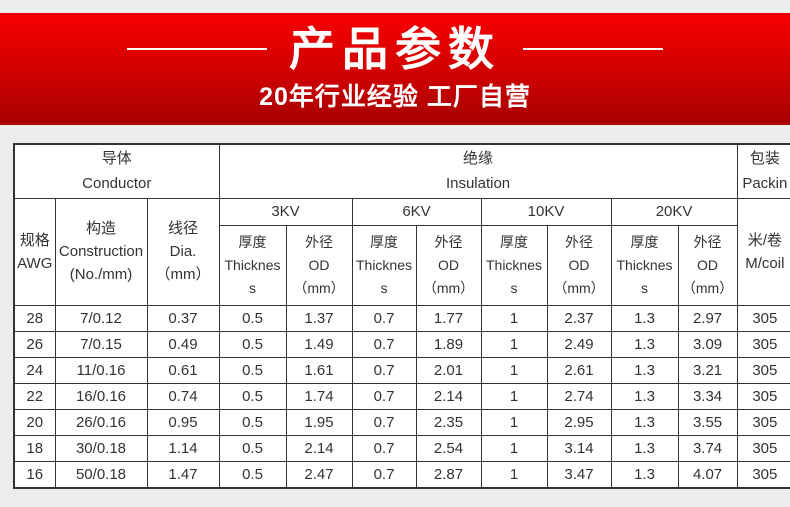 The image size is (790, 507). I want to click on mcoil-label-en: M/coil, so click(765, 263).